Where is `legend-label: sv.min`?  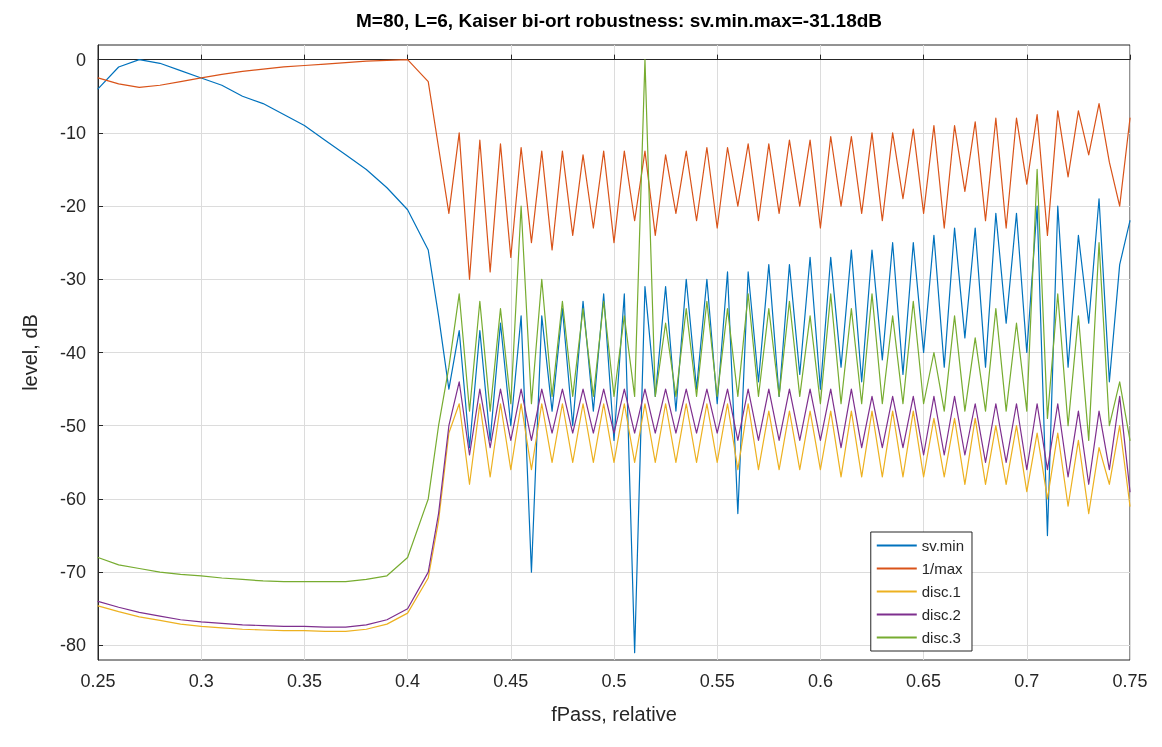
legend-label: sv.min is located at coordinates (943, 545).